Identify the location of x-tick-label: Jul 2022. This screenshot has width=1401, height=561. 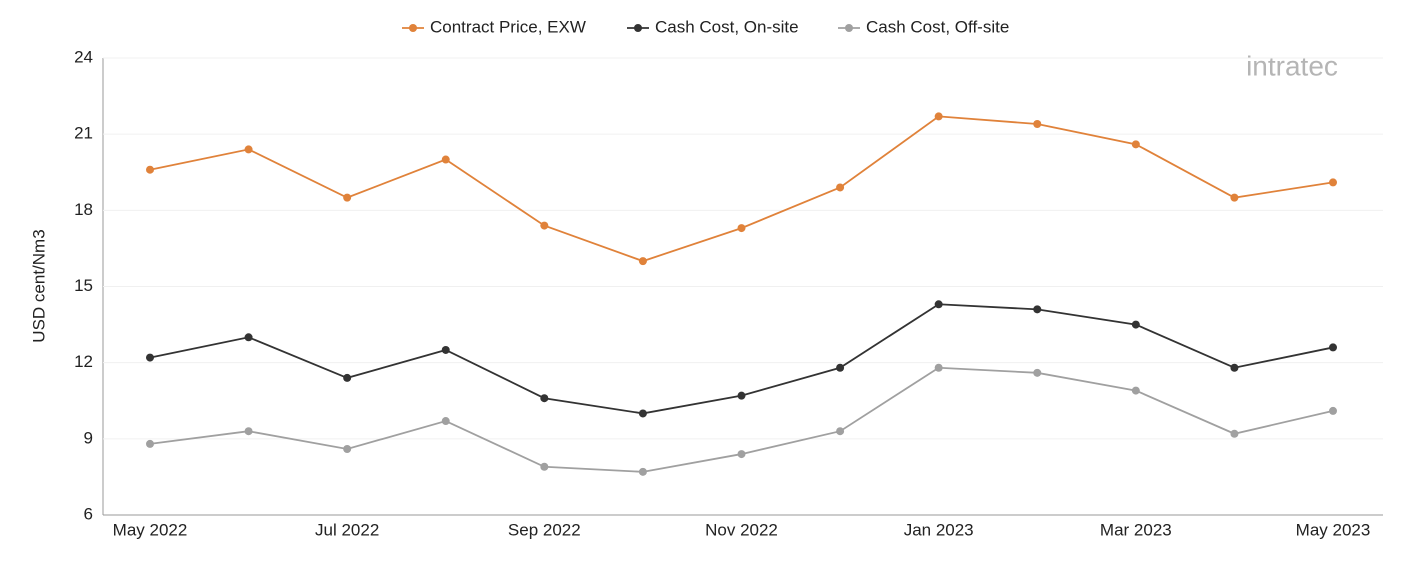
(347, 529).